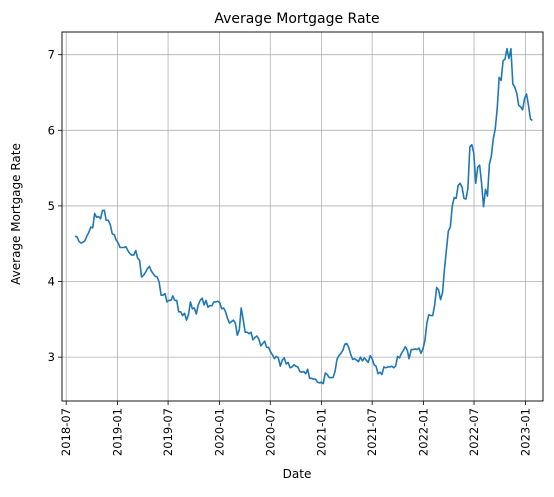  I want to click on y-axis-label: Average Mortgage Rate, so click(16, 214).